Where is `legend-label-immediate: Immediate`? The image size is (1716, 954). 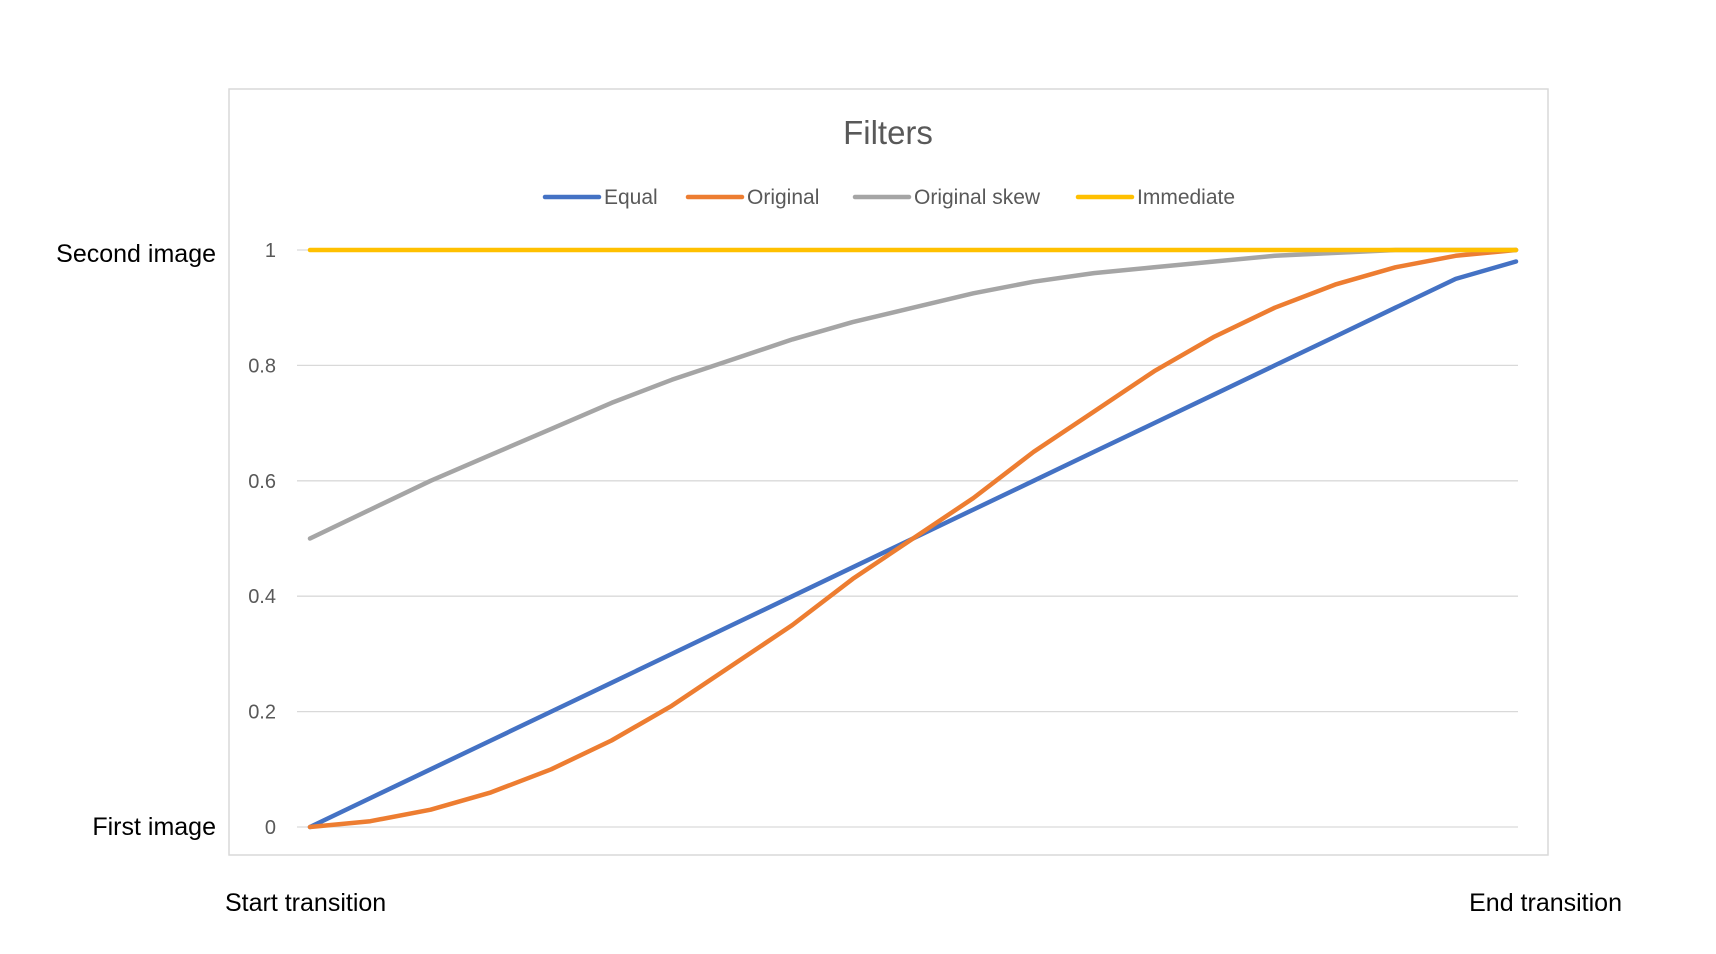
legend-label-immediate: Immediate is located at coordinates (1186, 197).